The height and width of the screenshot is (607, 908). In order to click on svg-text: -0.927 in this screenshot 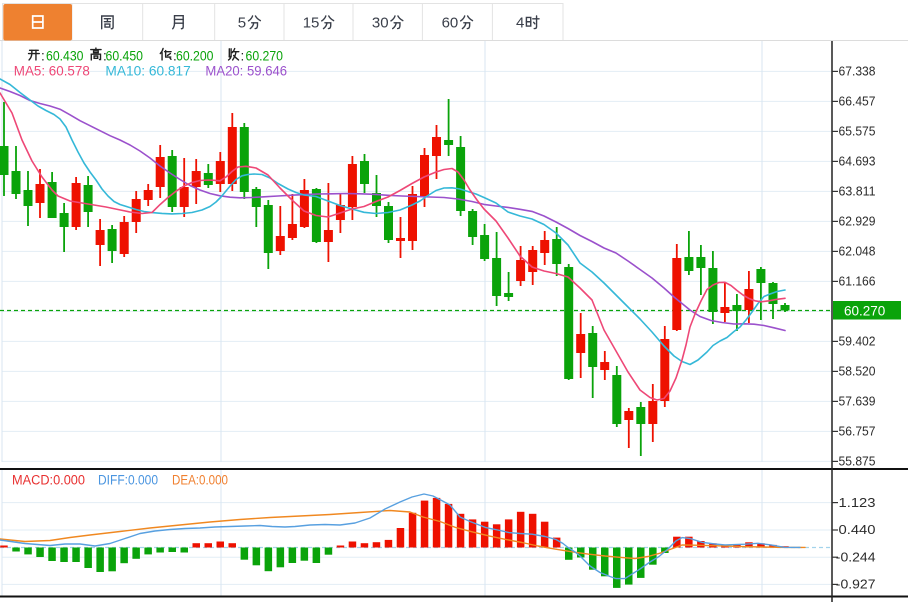, I will do `click(856, 585)`.